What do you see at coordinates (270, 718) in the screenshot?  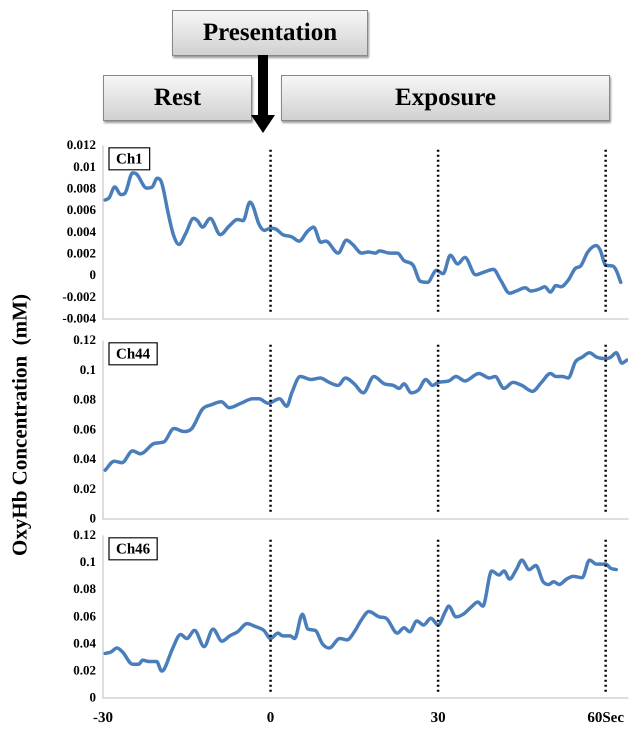 I see `x-tick-label: 0` at bounding box center [270, 718].